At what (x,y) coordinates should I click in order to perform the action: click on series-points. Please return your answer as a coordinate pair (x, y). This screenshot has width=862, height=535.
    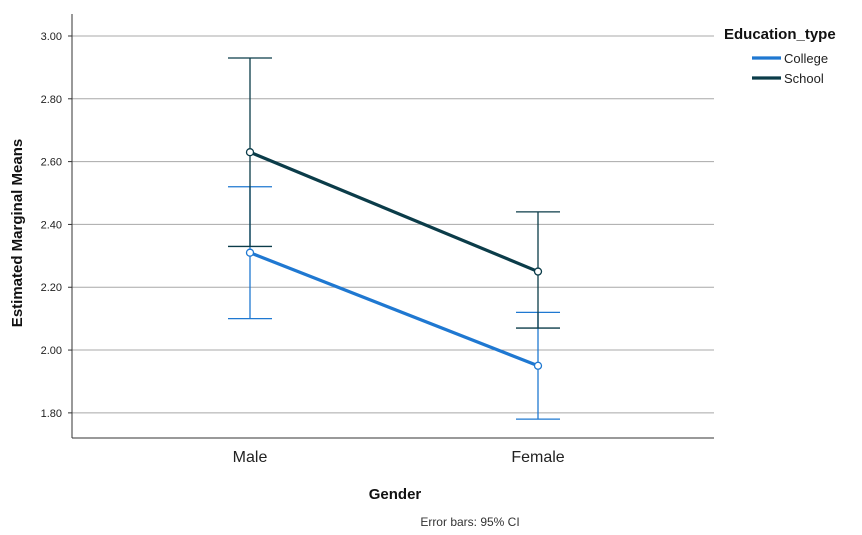
    Looking at the image, I should click on (394, 259).